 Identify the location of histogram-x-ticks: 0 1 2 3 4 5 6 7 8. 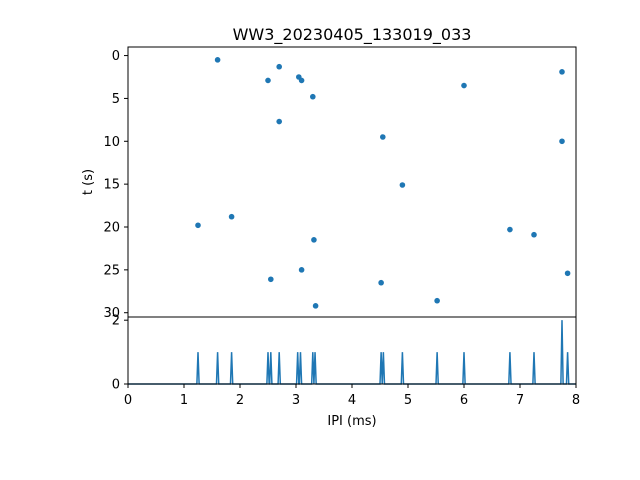
(352, 396).